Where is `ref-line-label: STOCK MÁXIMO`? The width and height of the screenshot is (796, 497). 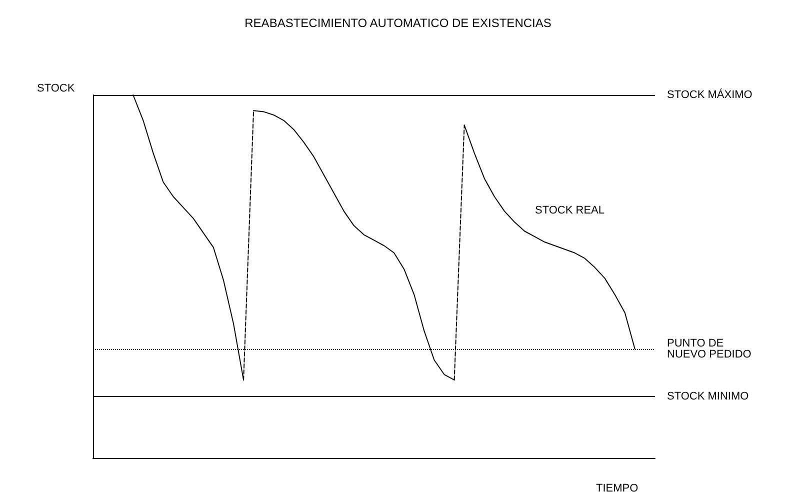
ref-line-label: STOCK MÁXIMO is located at coordinates (710, 94).